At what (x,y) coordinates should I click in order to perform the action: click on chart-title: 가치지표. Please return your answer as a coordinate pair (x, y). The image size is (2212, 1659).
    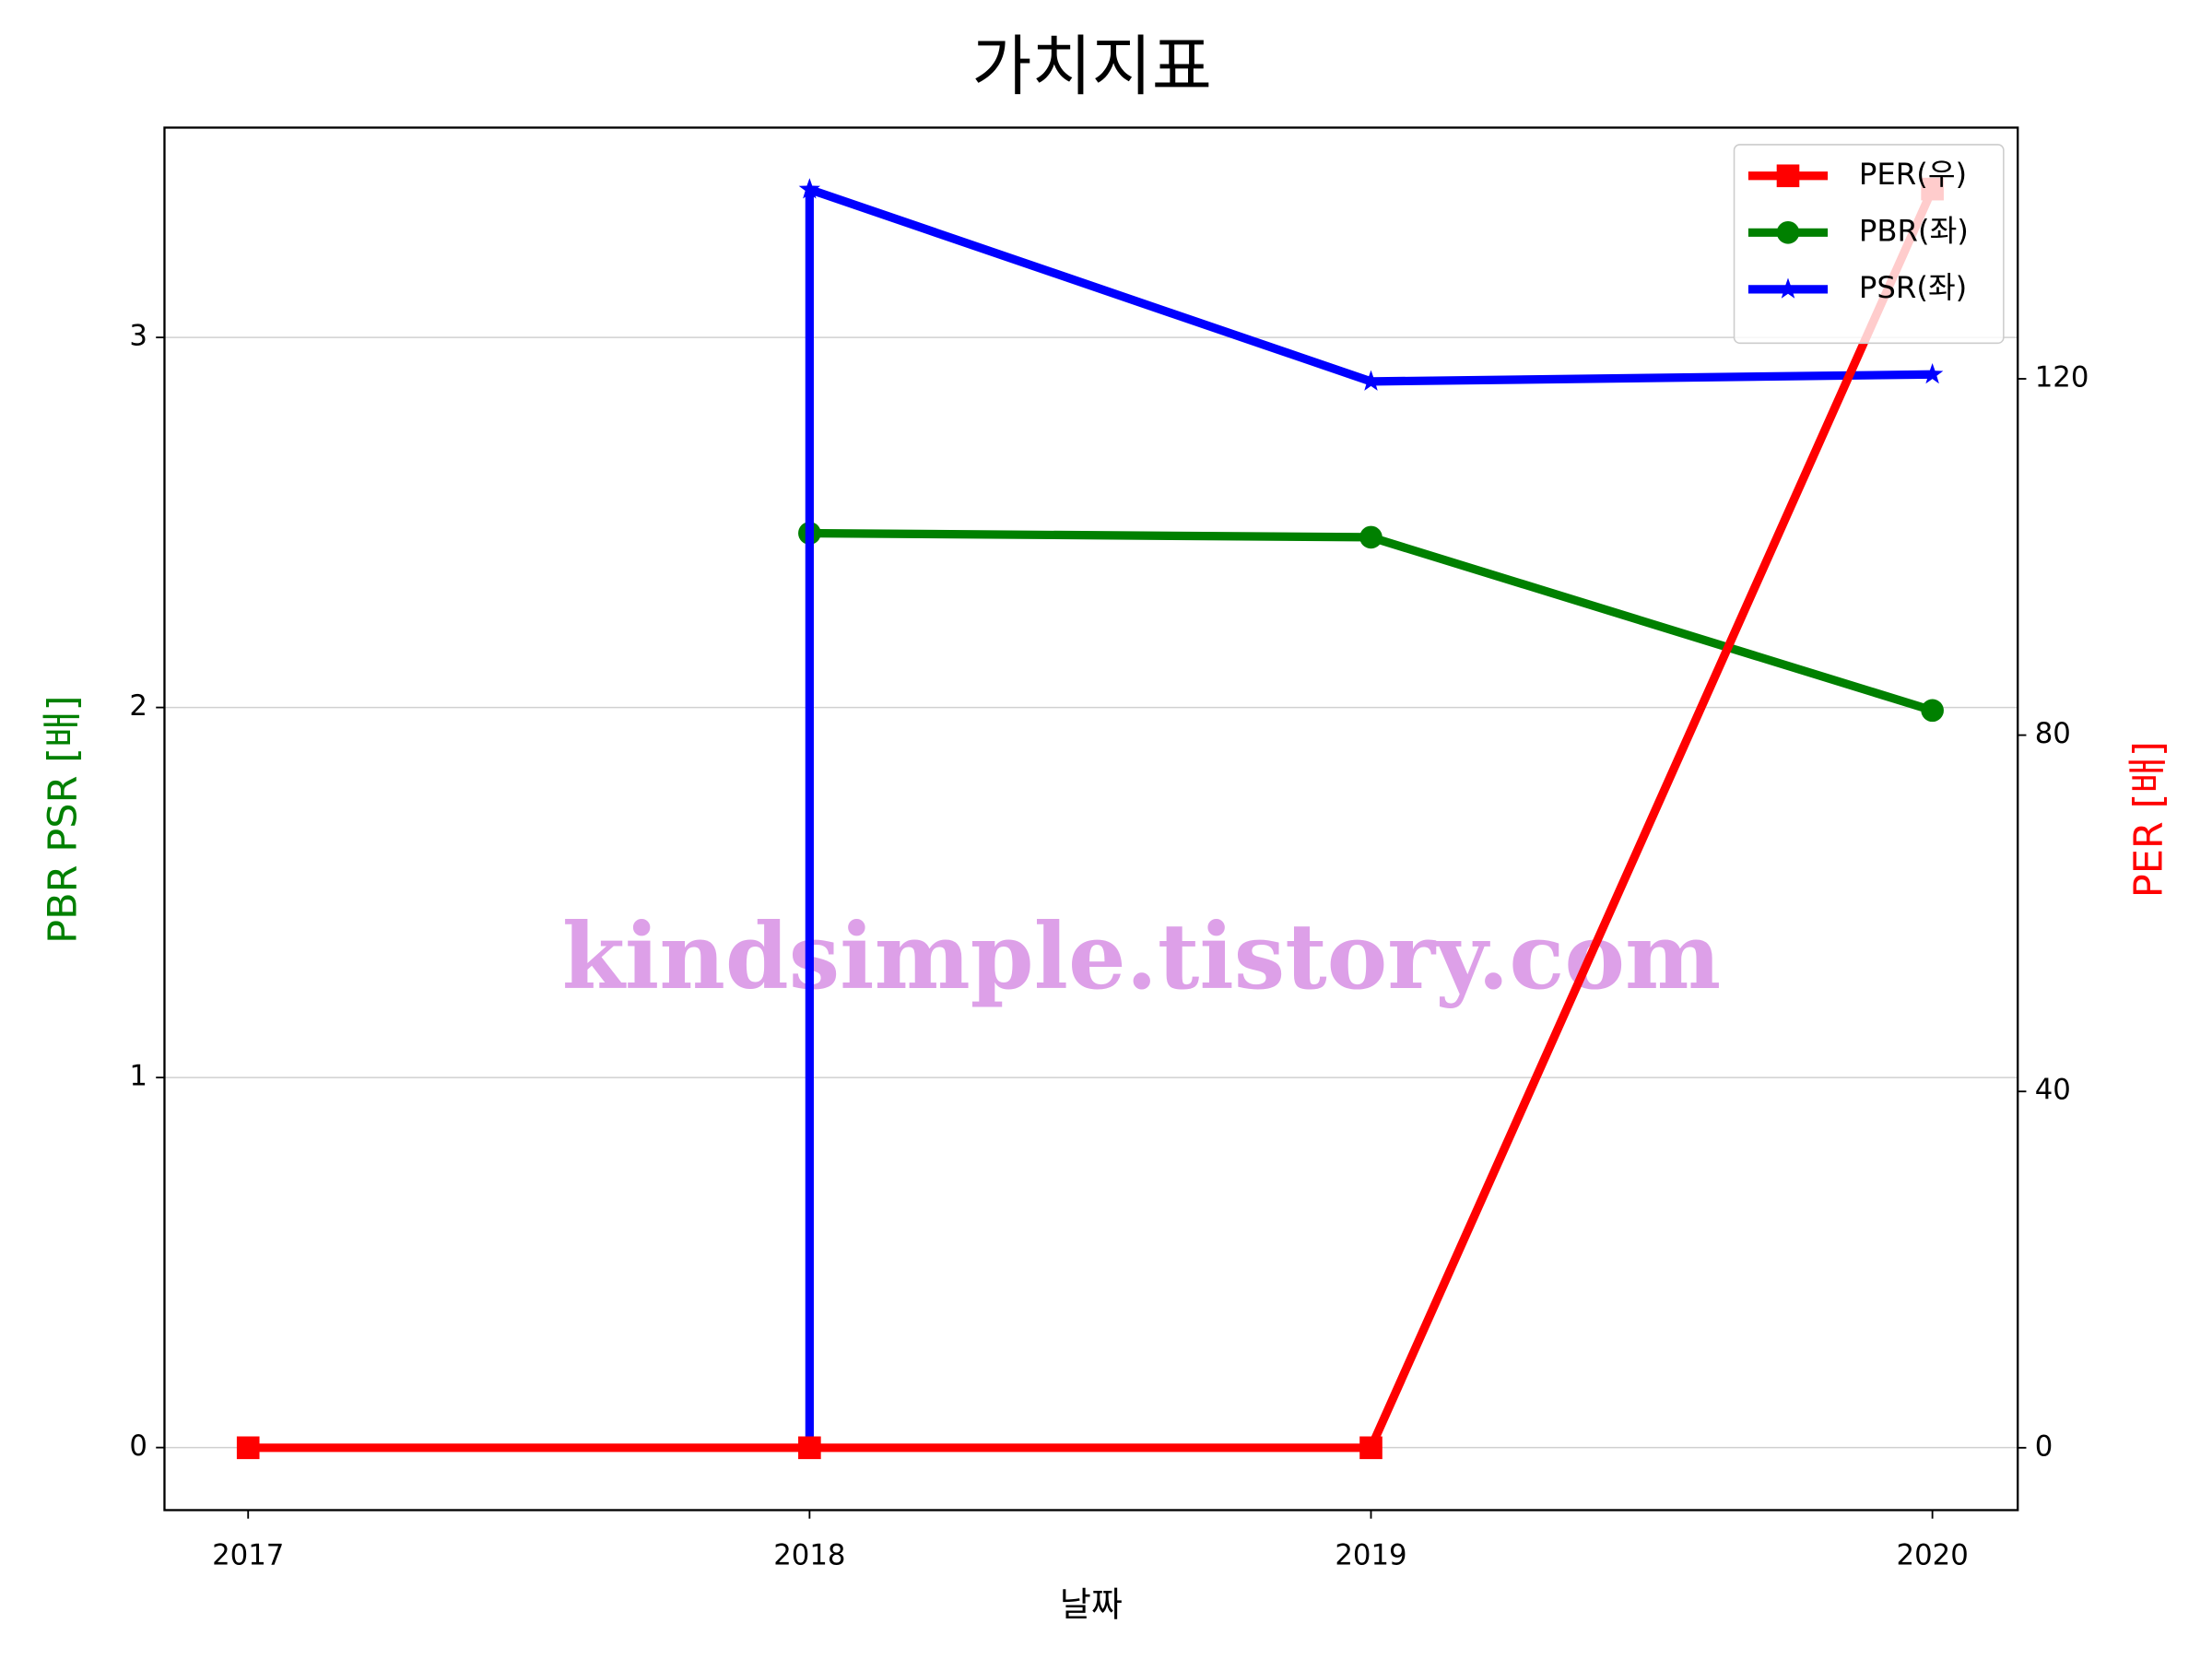
    Looking at the image, I should click on (1091, 66).